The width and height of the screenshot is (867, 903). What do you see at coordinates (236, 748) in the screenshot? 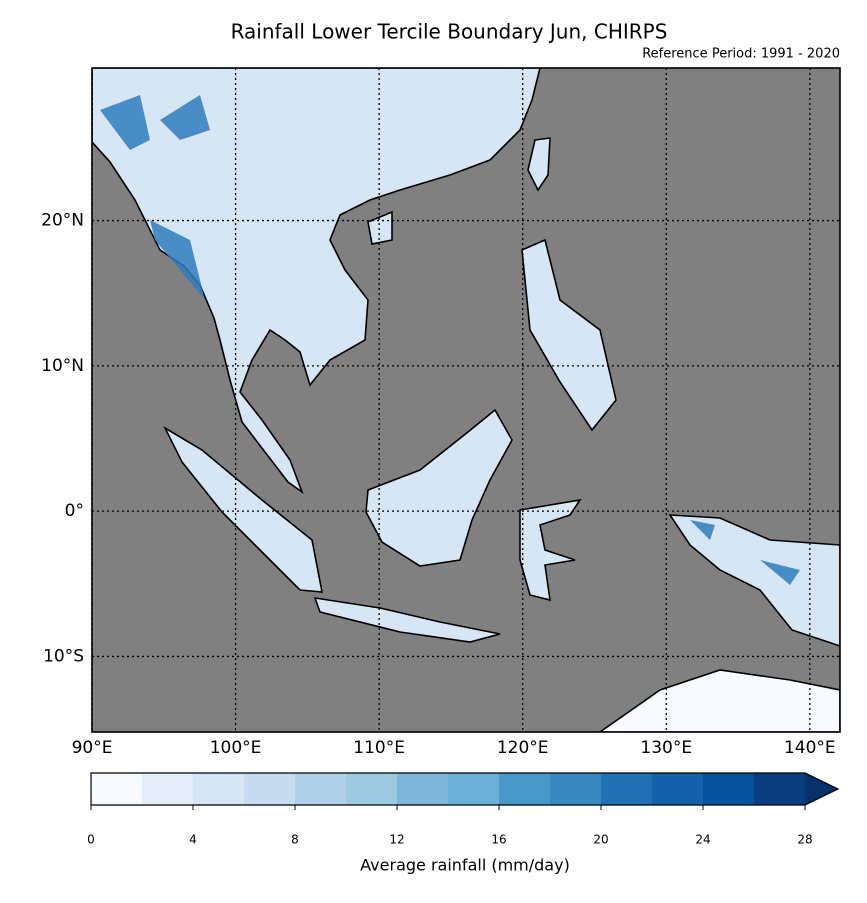
I see `x-tick-label: 100°E` at bounding box center [236, 748].